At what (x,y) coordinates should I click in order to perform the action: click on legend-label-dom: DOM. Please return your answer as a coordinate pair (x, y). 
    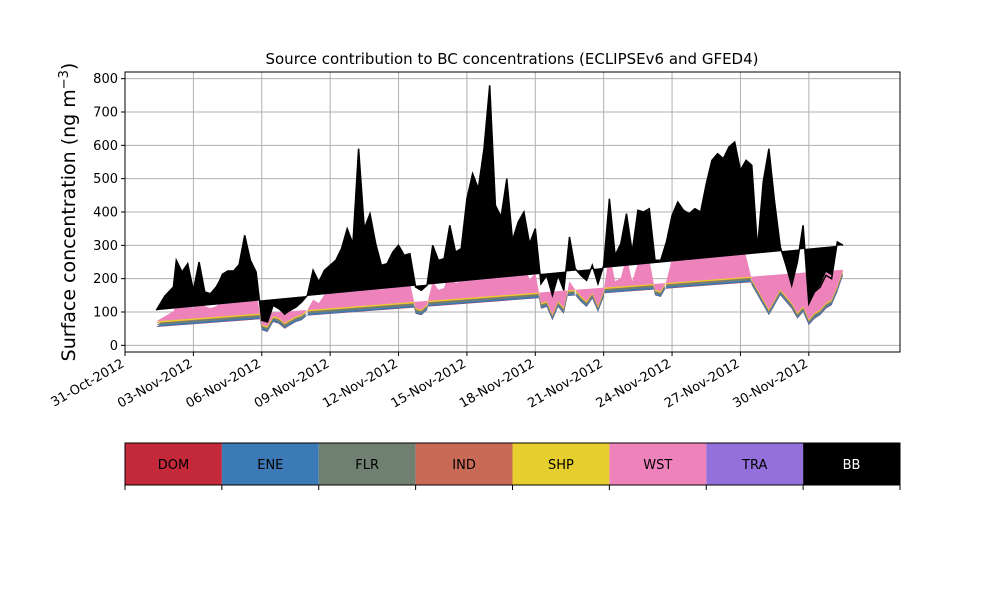
    Looking at the image, I should click on (173, 465).